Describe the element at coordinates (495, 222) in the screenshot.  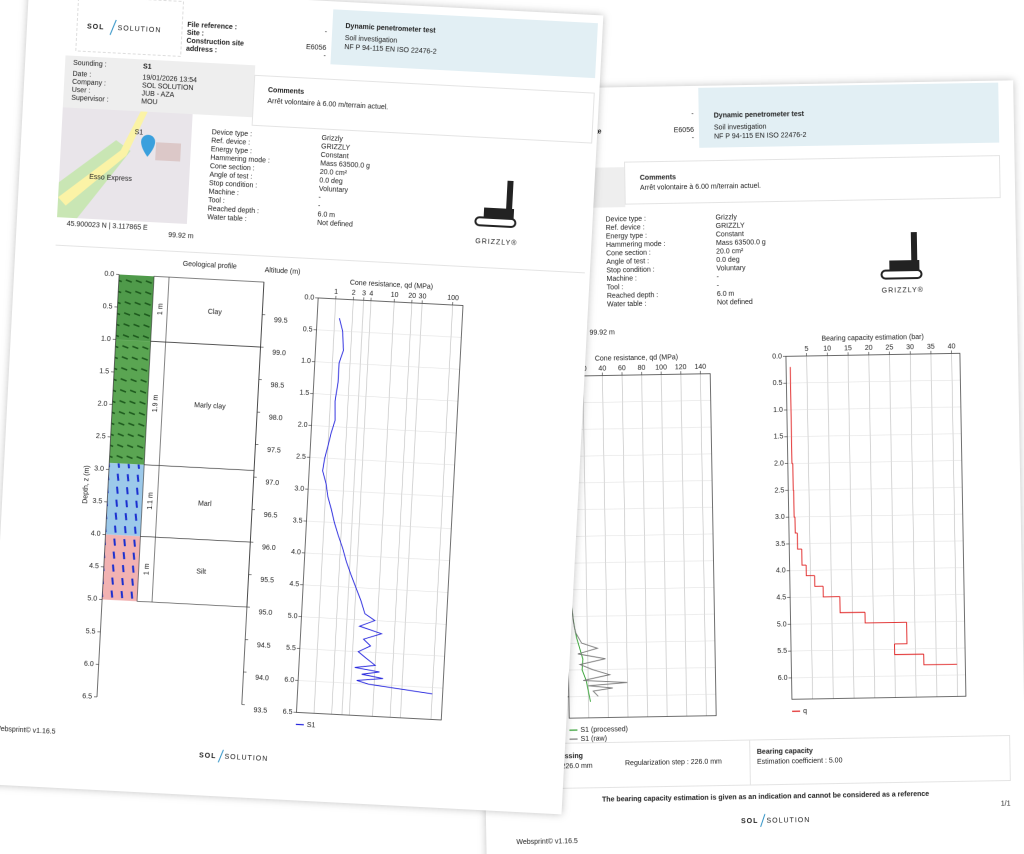
I see `grizzly-track` at that location.